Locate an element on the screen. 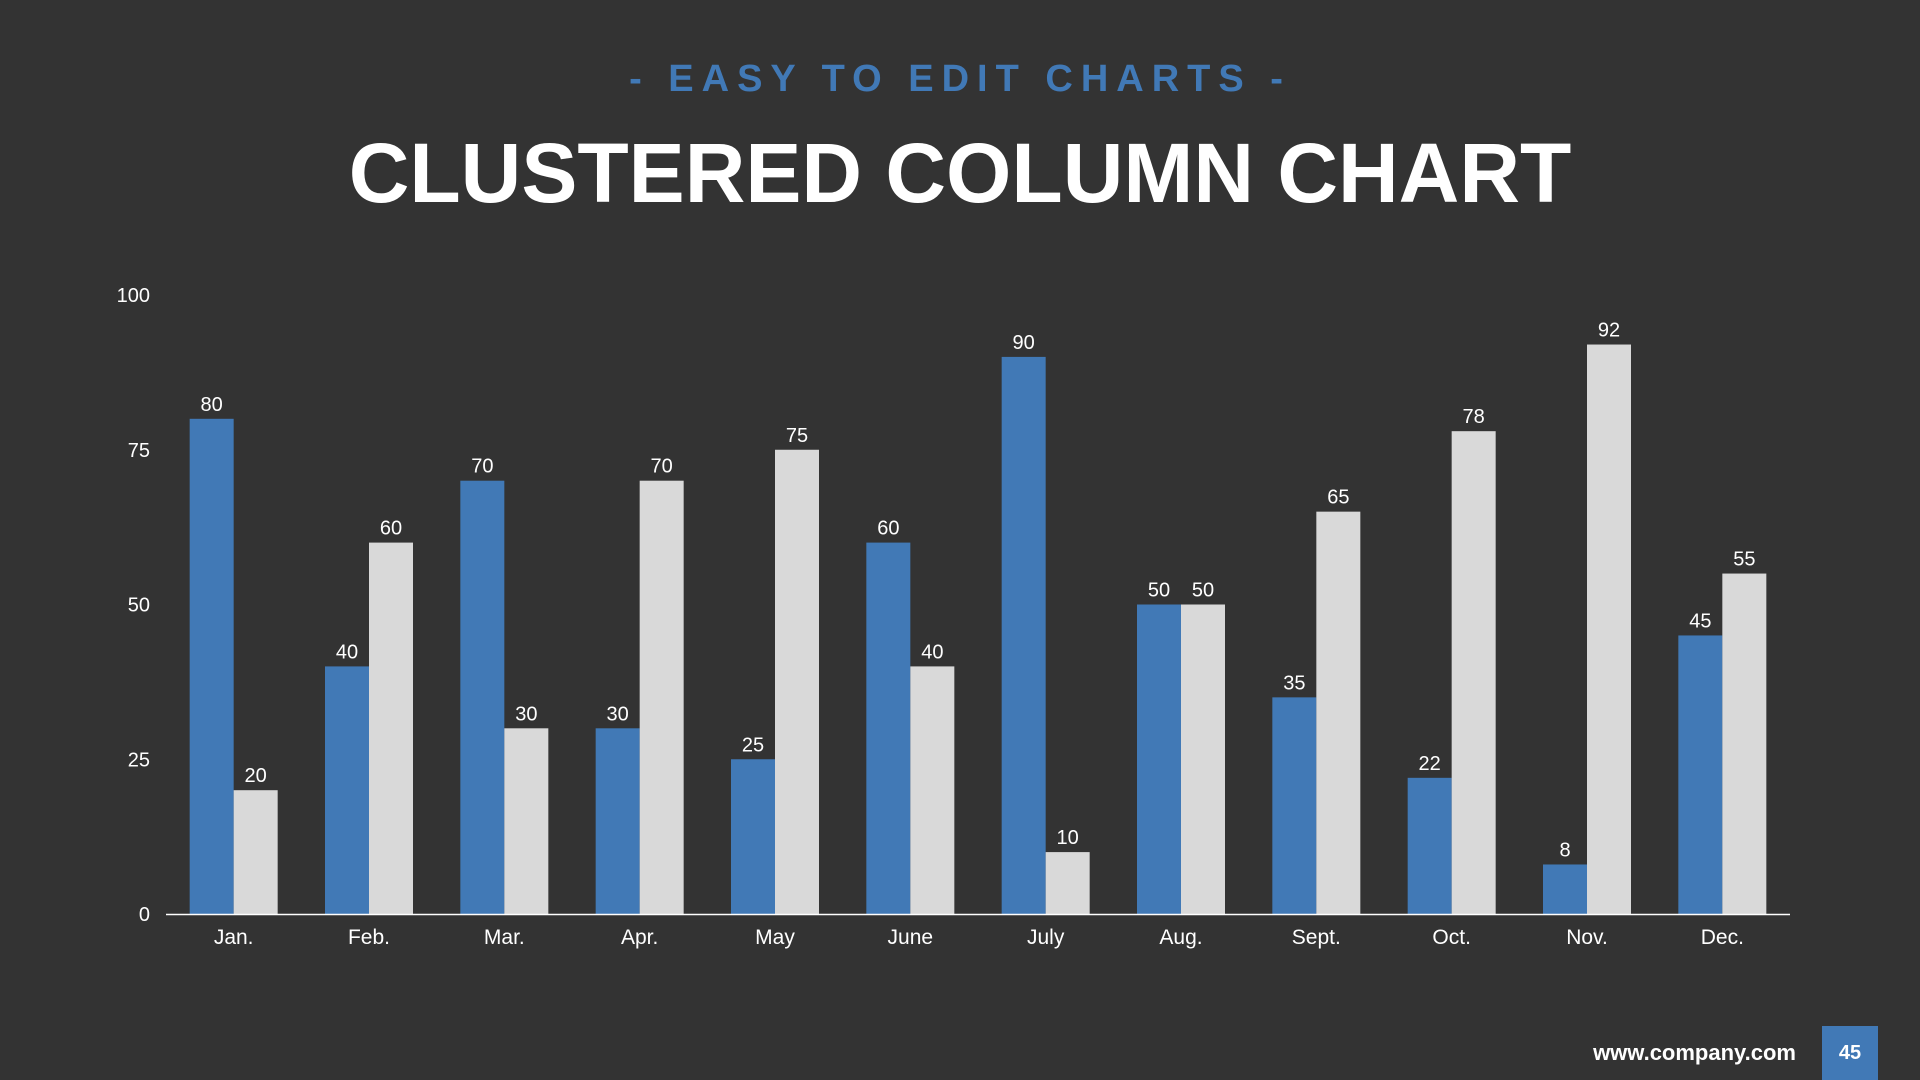 The image size is (1920, 1080). y-tick-label: 100 is located at coordinates (133, 296).